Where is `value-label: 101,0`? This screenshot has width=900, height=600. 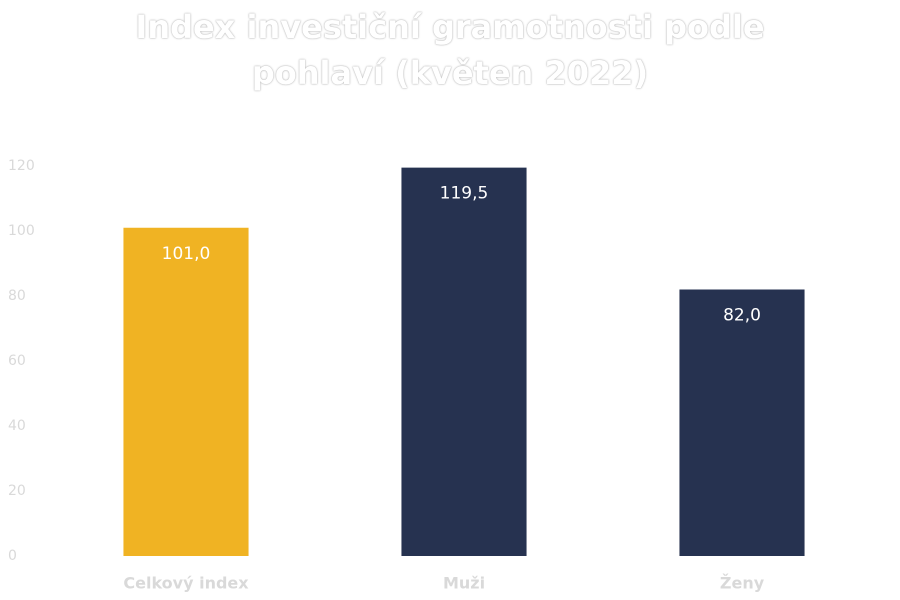
value-label: 101,0 is located at coordinates (186, 254).